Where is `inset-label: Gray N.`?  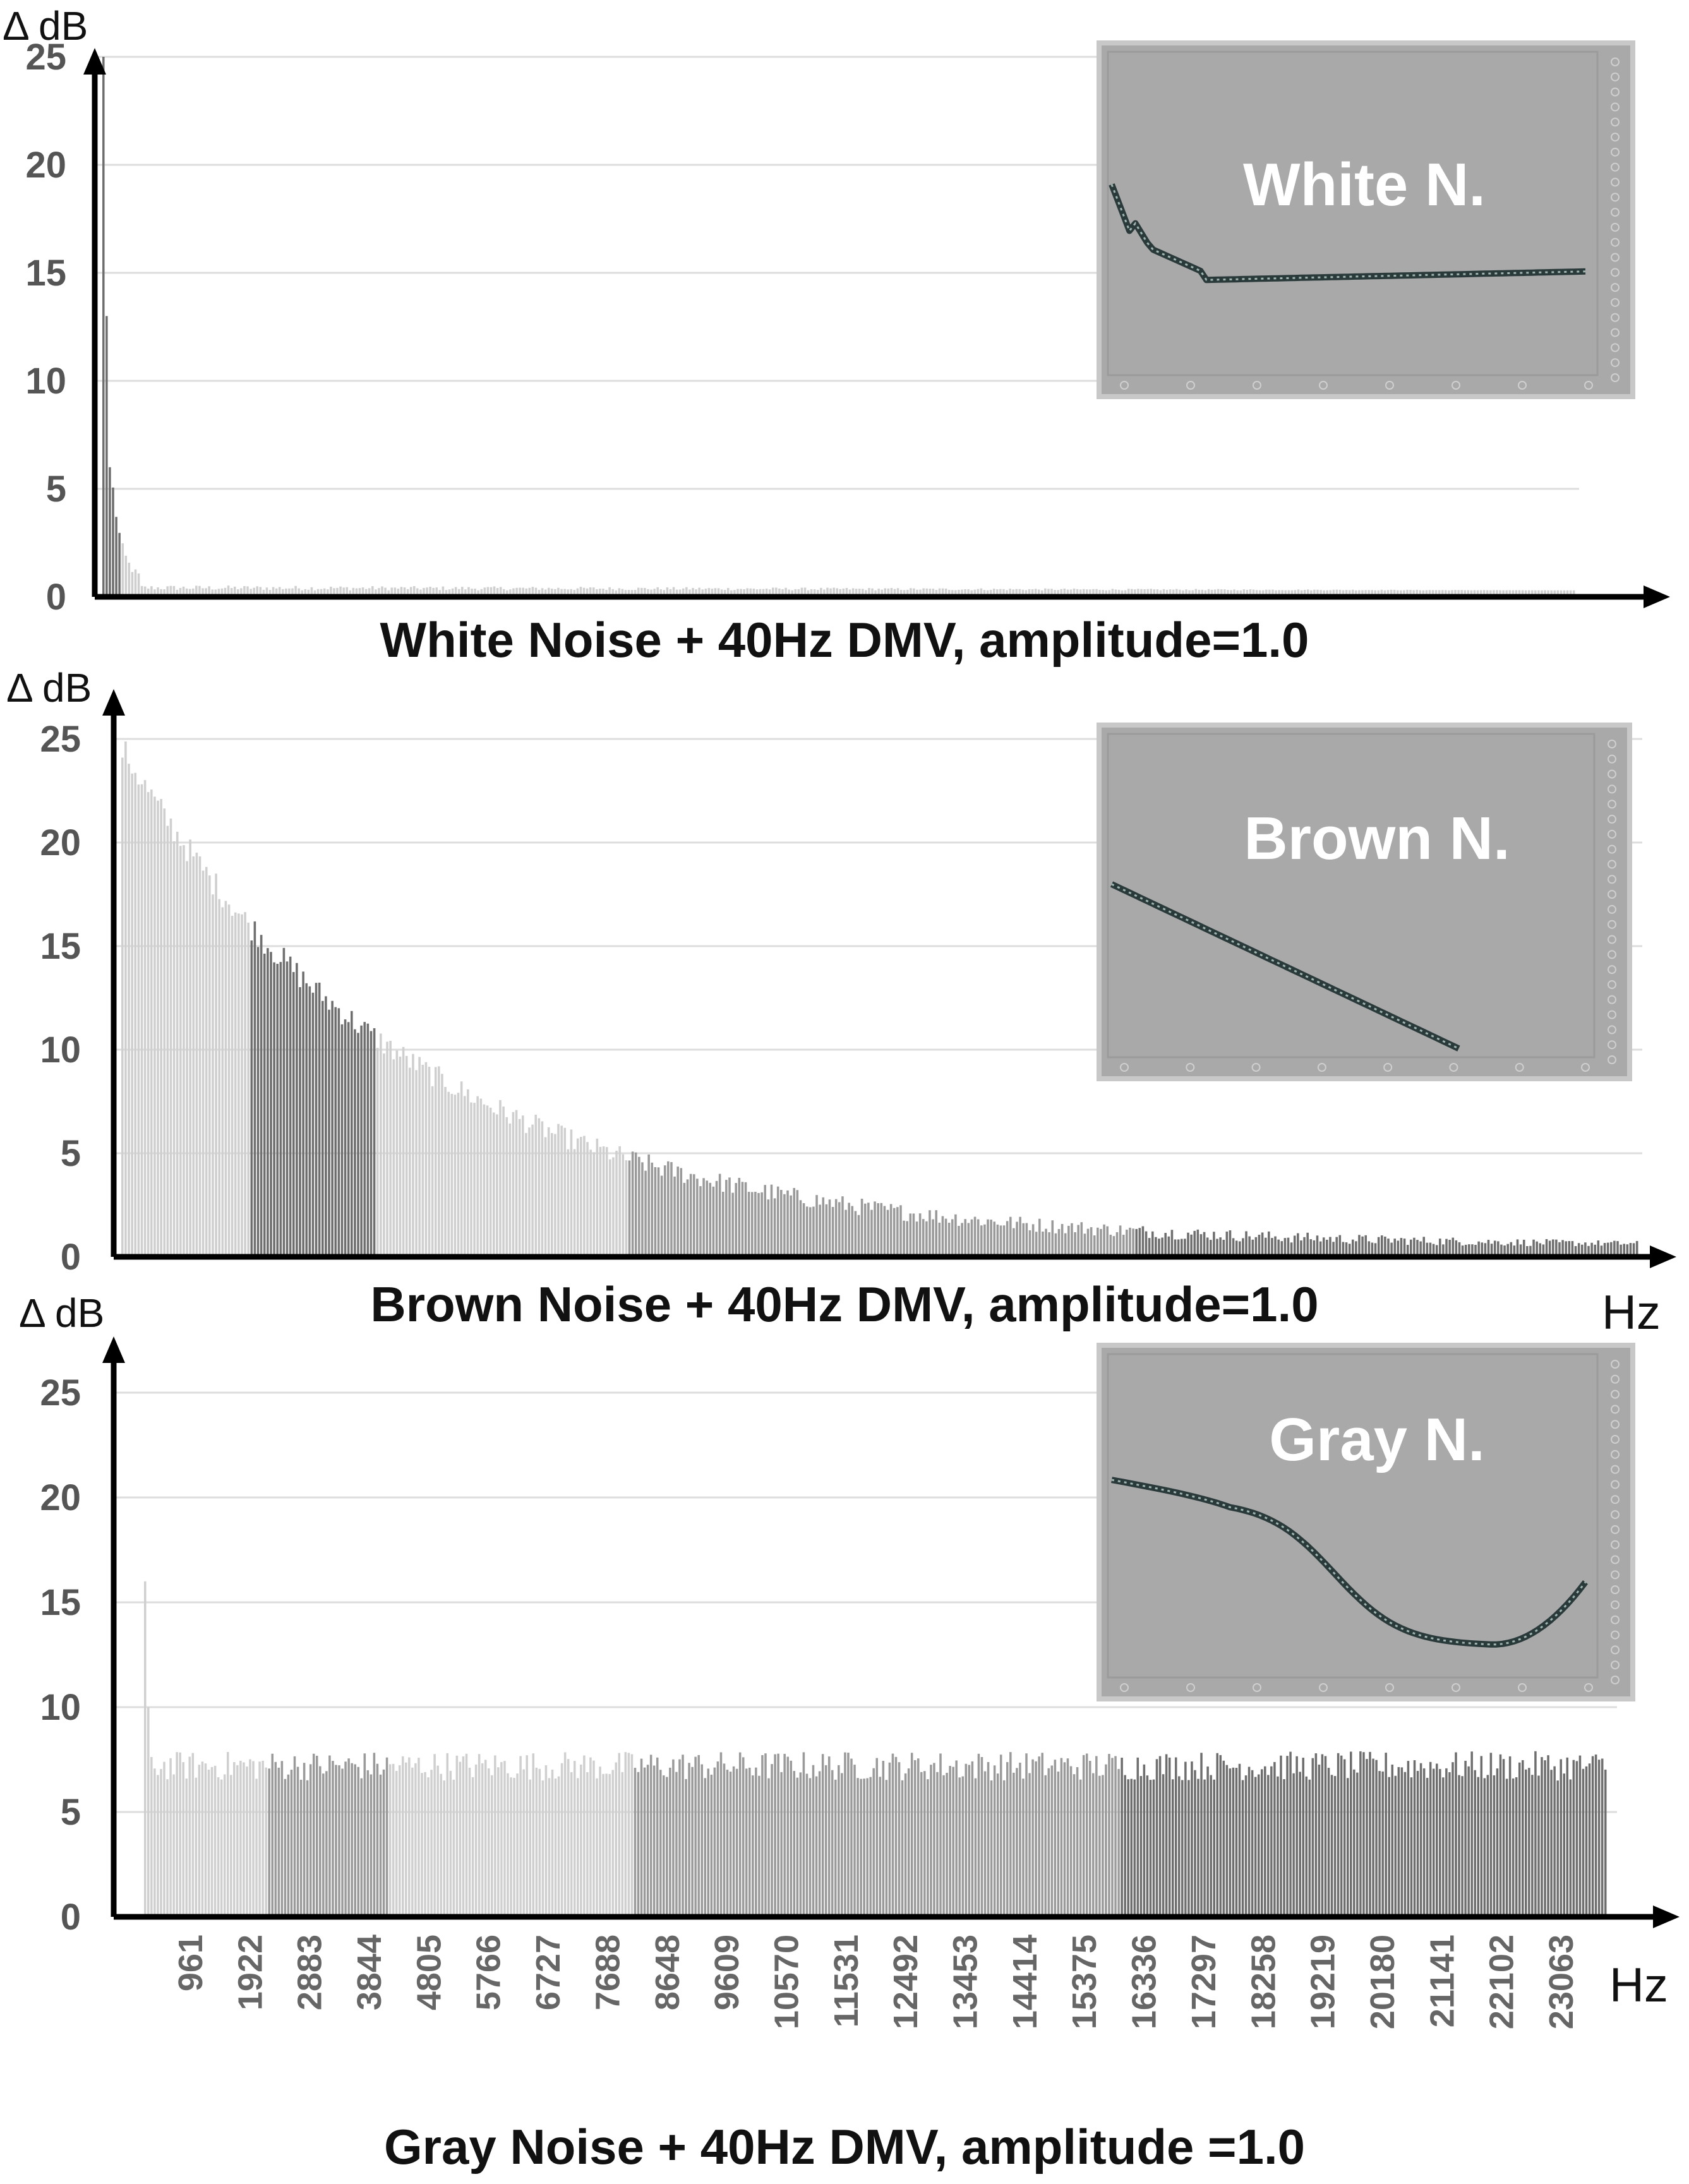
inset-label: Gray N. is located at coordinates (1376, 1439).